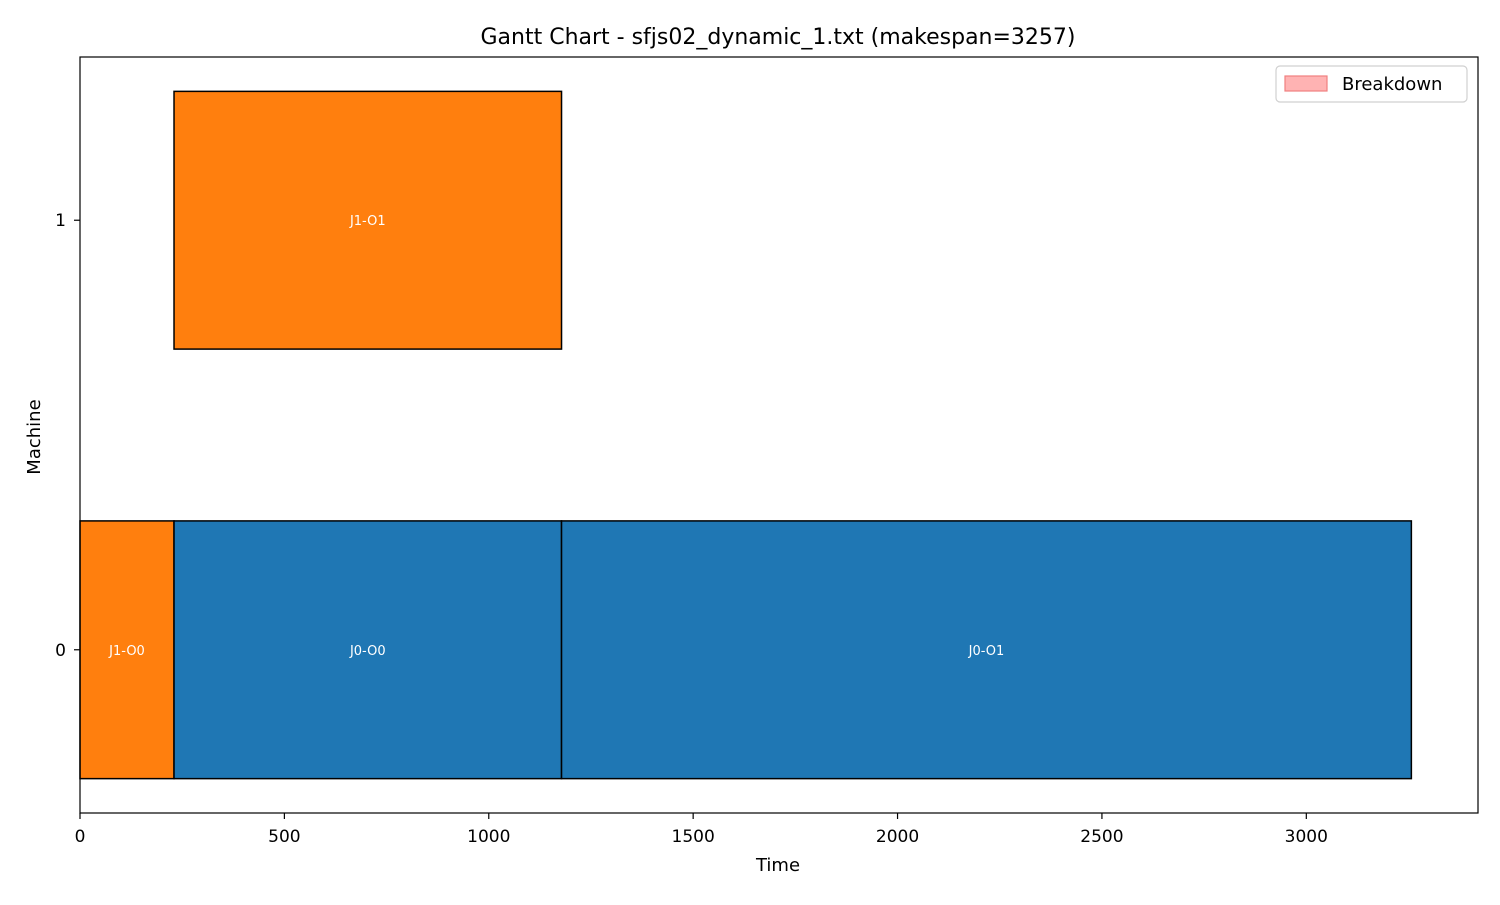  I want to click on legend-label: Breakdown, so click(1392, 84).